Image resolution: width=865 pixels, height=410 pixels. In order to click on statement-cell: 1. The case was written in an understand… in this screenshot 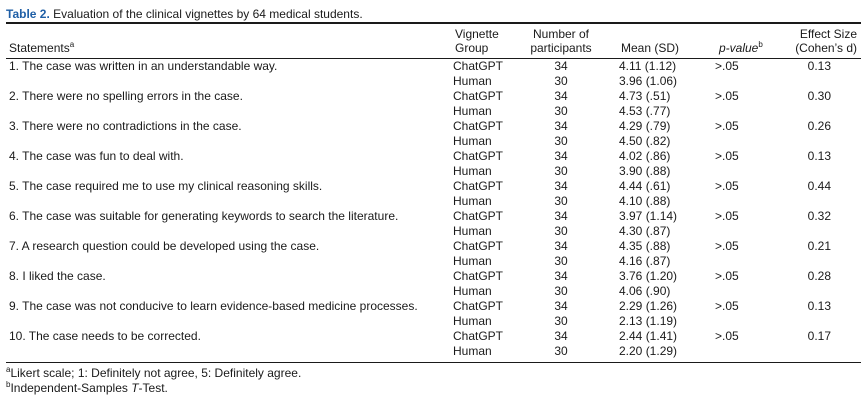, I will do `click(143, 66)`.